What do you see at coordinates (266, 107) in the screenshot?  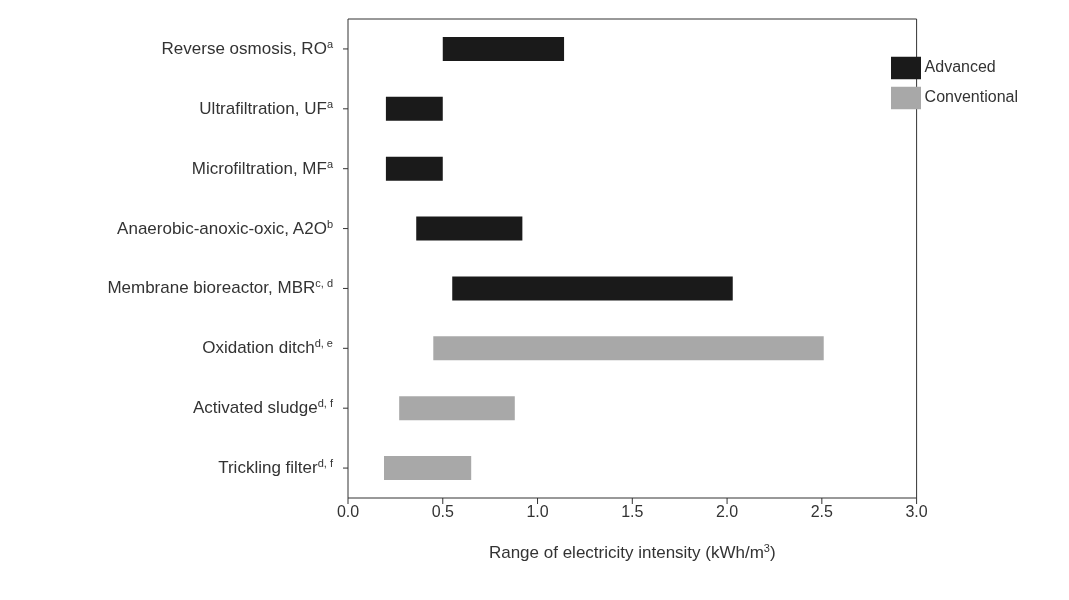 I see `y-tick-label: Ultrafiltration, UF$^{a}$` at bounding box center [266, 107].